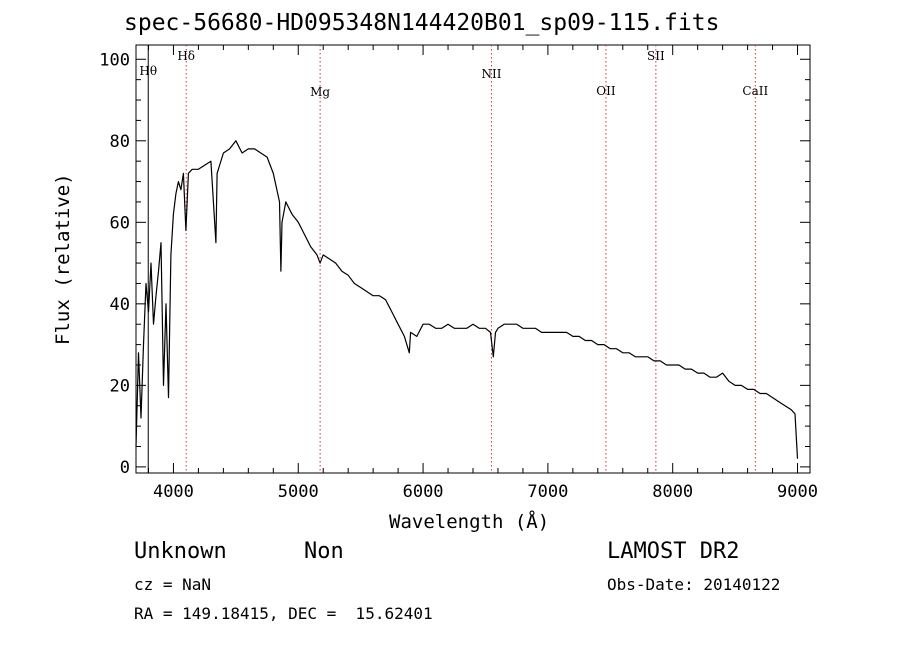 This screenshot has width=900, height=649. What do you see at coordinates (120, 386) in the screenshot?
I see `y-tick-label: 20` at bounding box center [120, 386].